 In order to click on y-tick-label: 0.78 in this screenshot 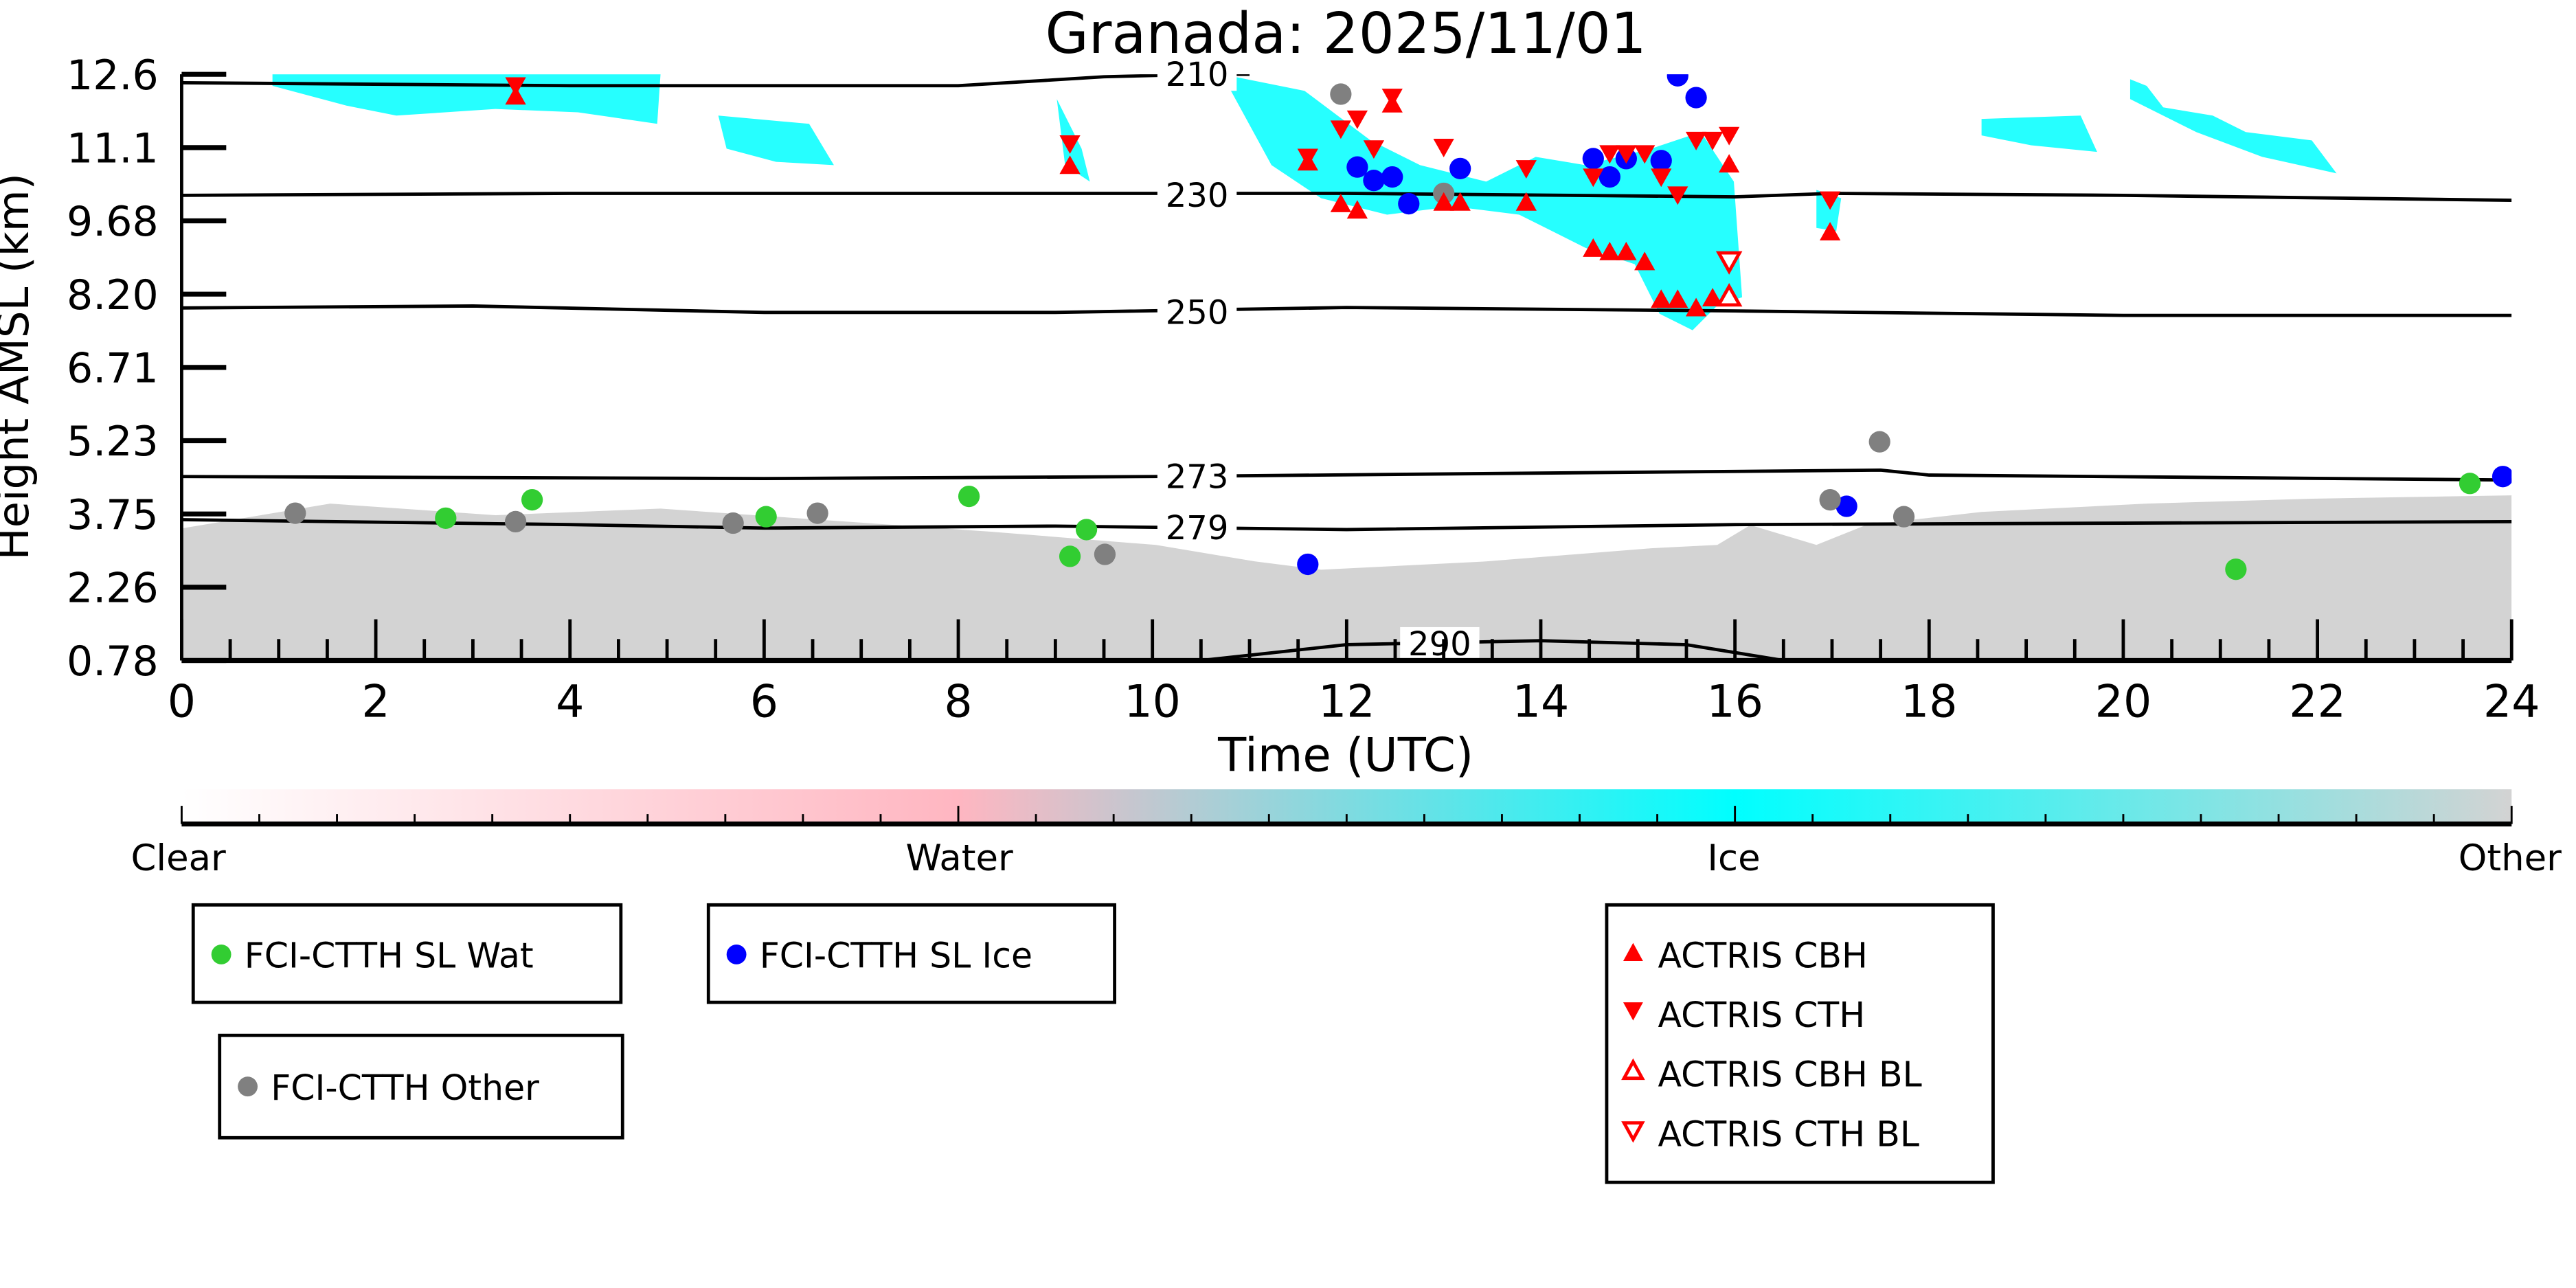, I will do `click(113, 661)`.